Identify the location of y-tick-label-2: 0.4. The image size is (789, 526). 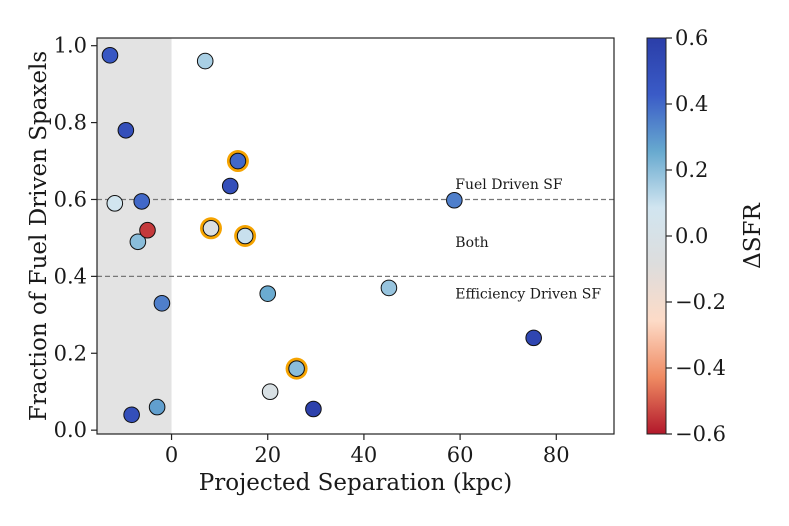
(70, 276).